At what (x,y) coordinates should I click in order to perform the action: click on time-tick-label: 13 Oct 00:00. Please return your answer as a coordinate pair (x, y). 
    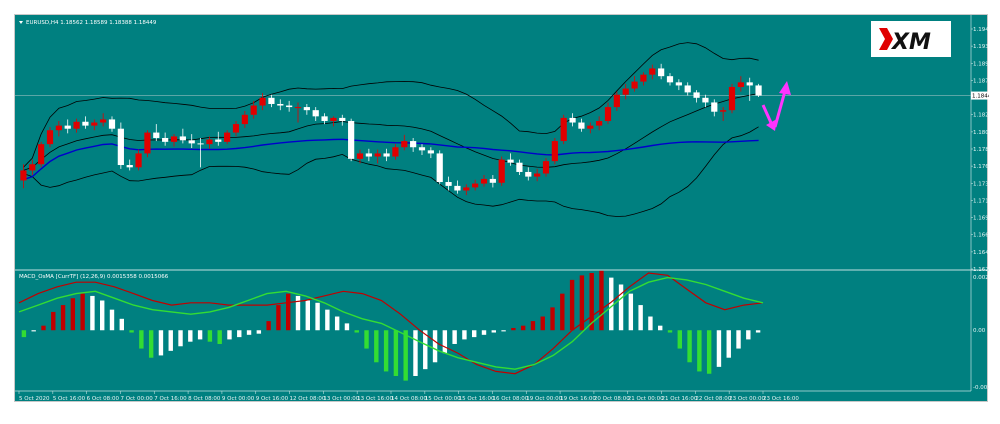
    Looking at the image, I should click on (341, 399).